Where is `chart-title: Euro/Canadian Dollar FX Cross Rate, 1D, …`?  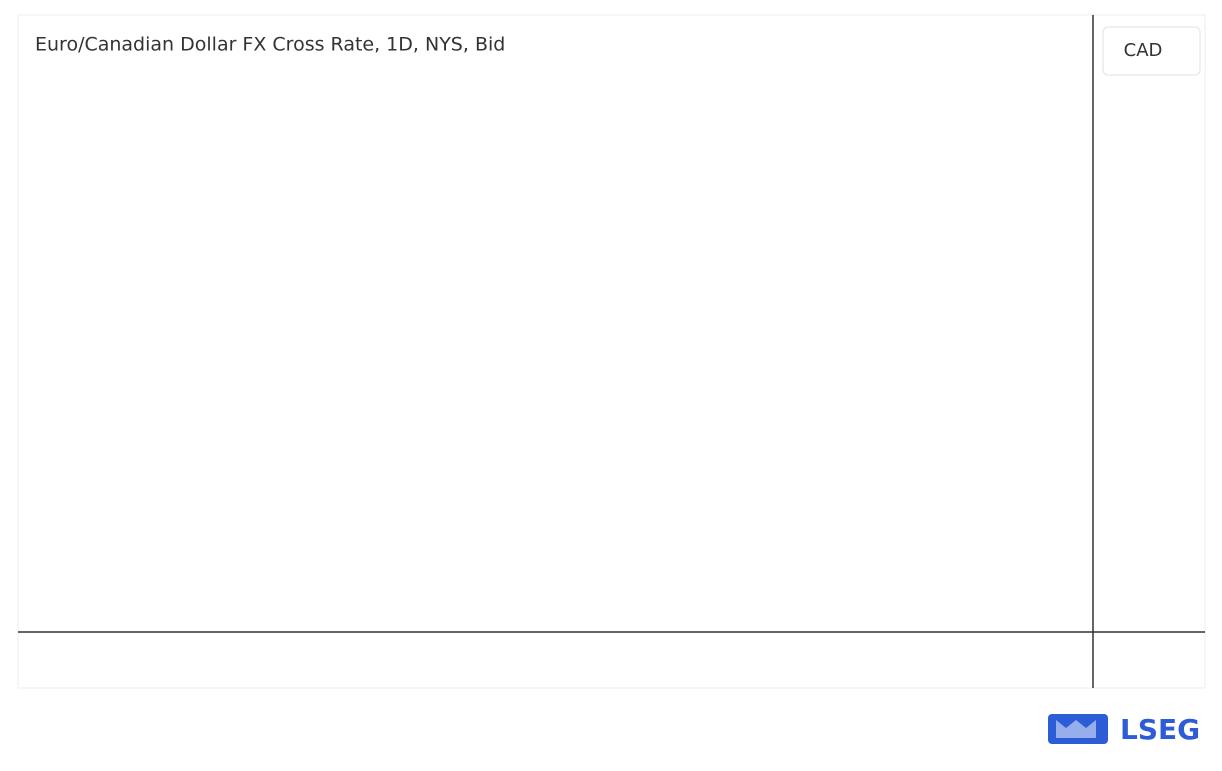 chart-title: Euro/Canadian Dollar FX Cross Rate, 1D, … is located at coordinates (270, 45).